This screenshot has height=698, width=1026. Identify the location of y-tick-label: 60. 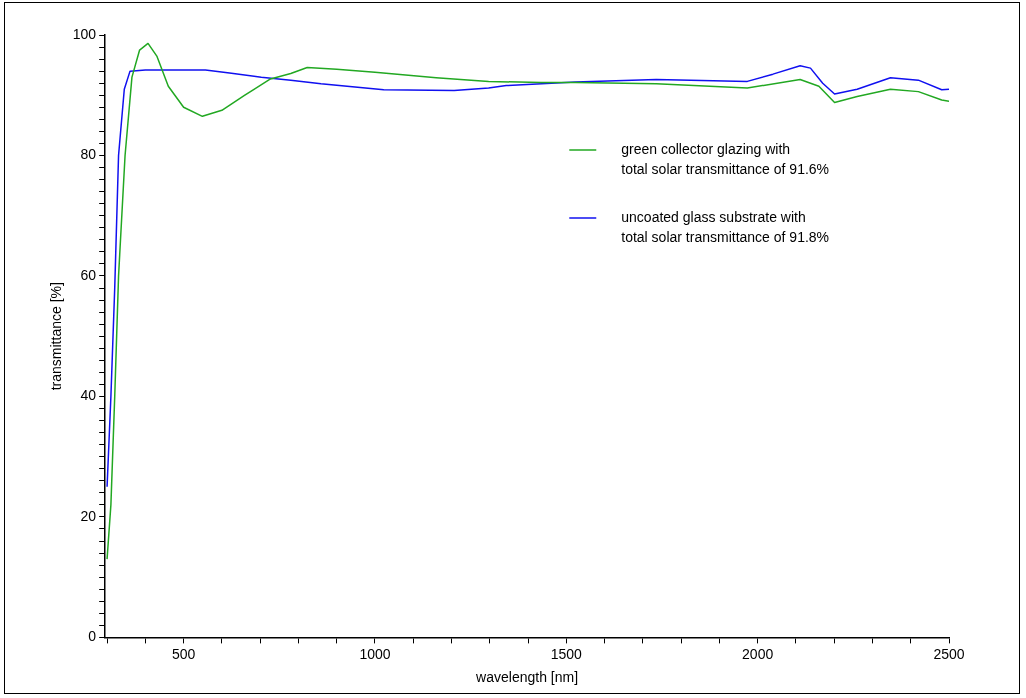
(88, 274).